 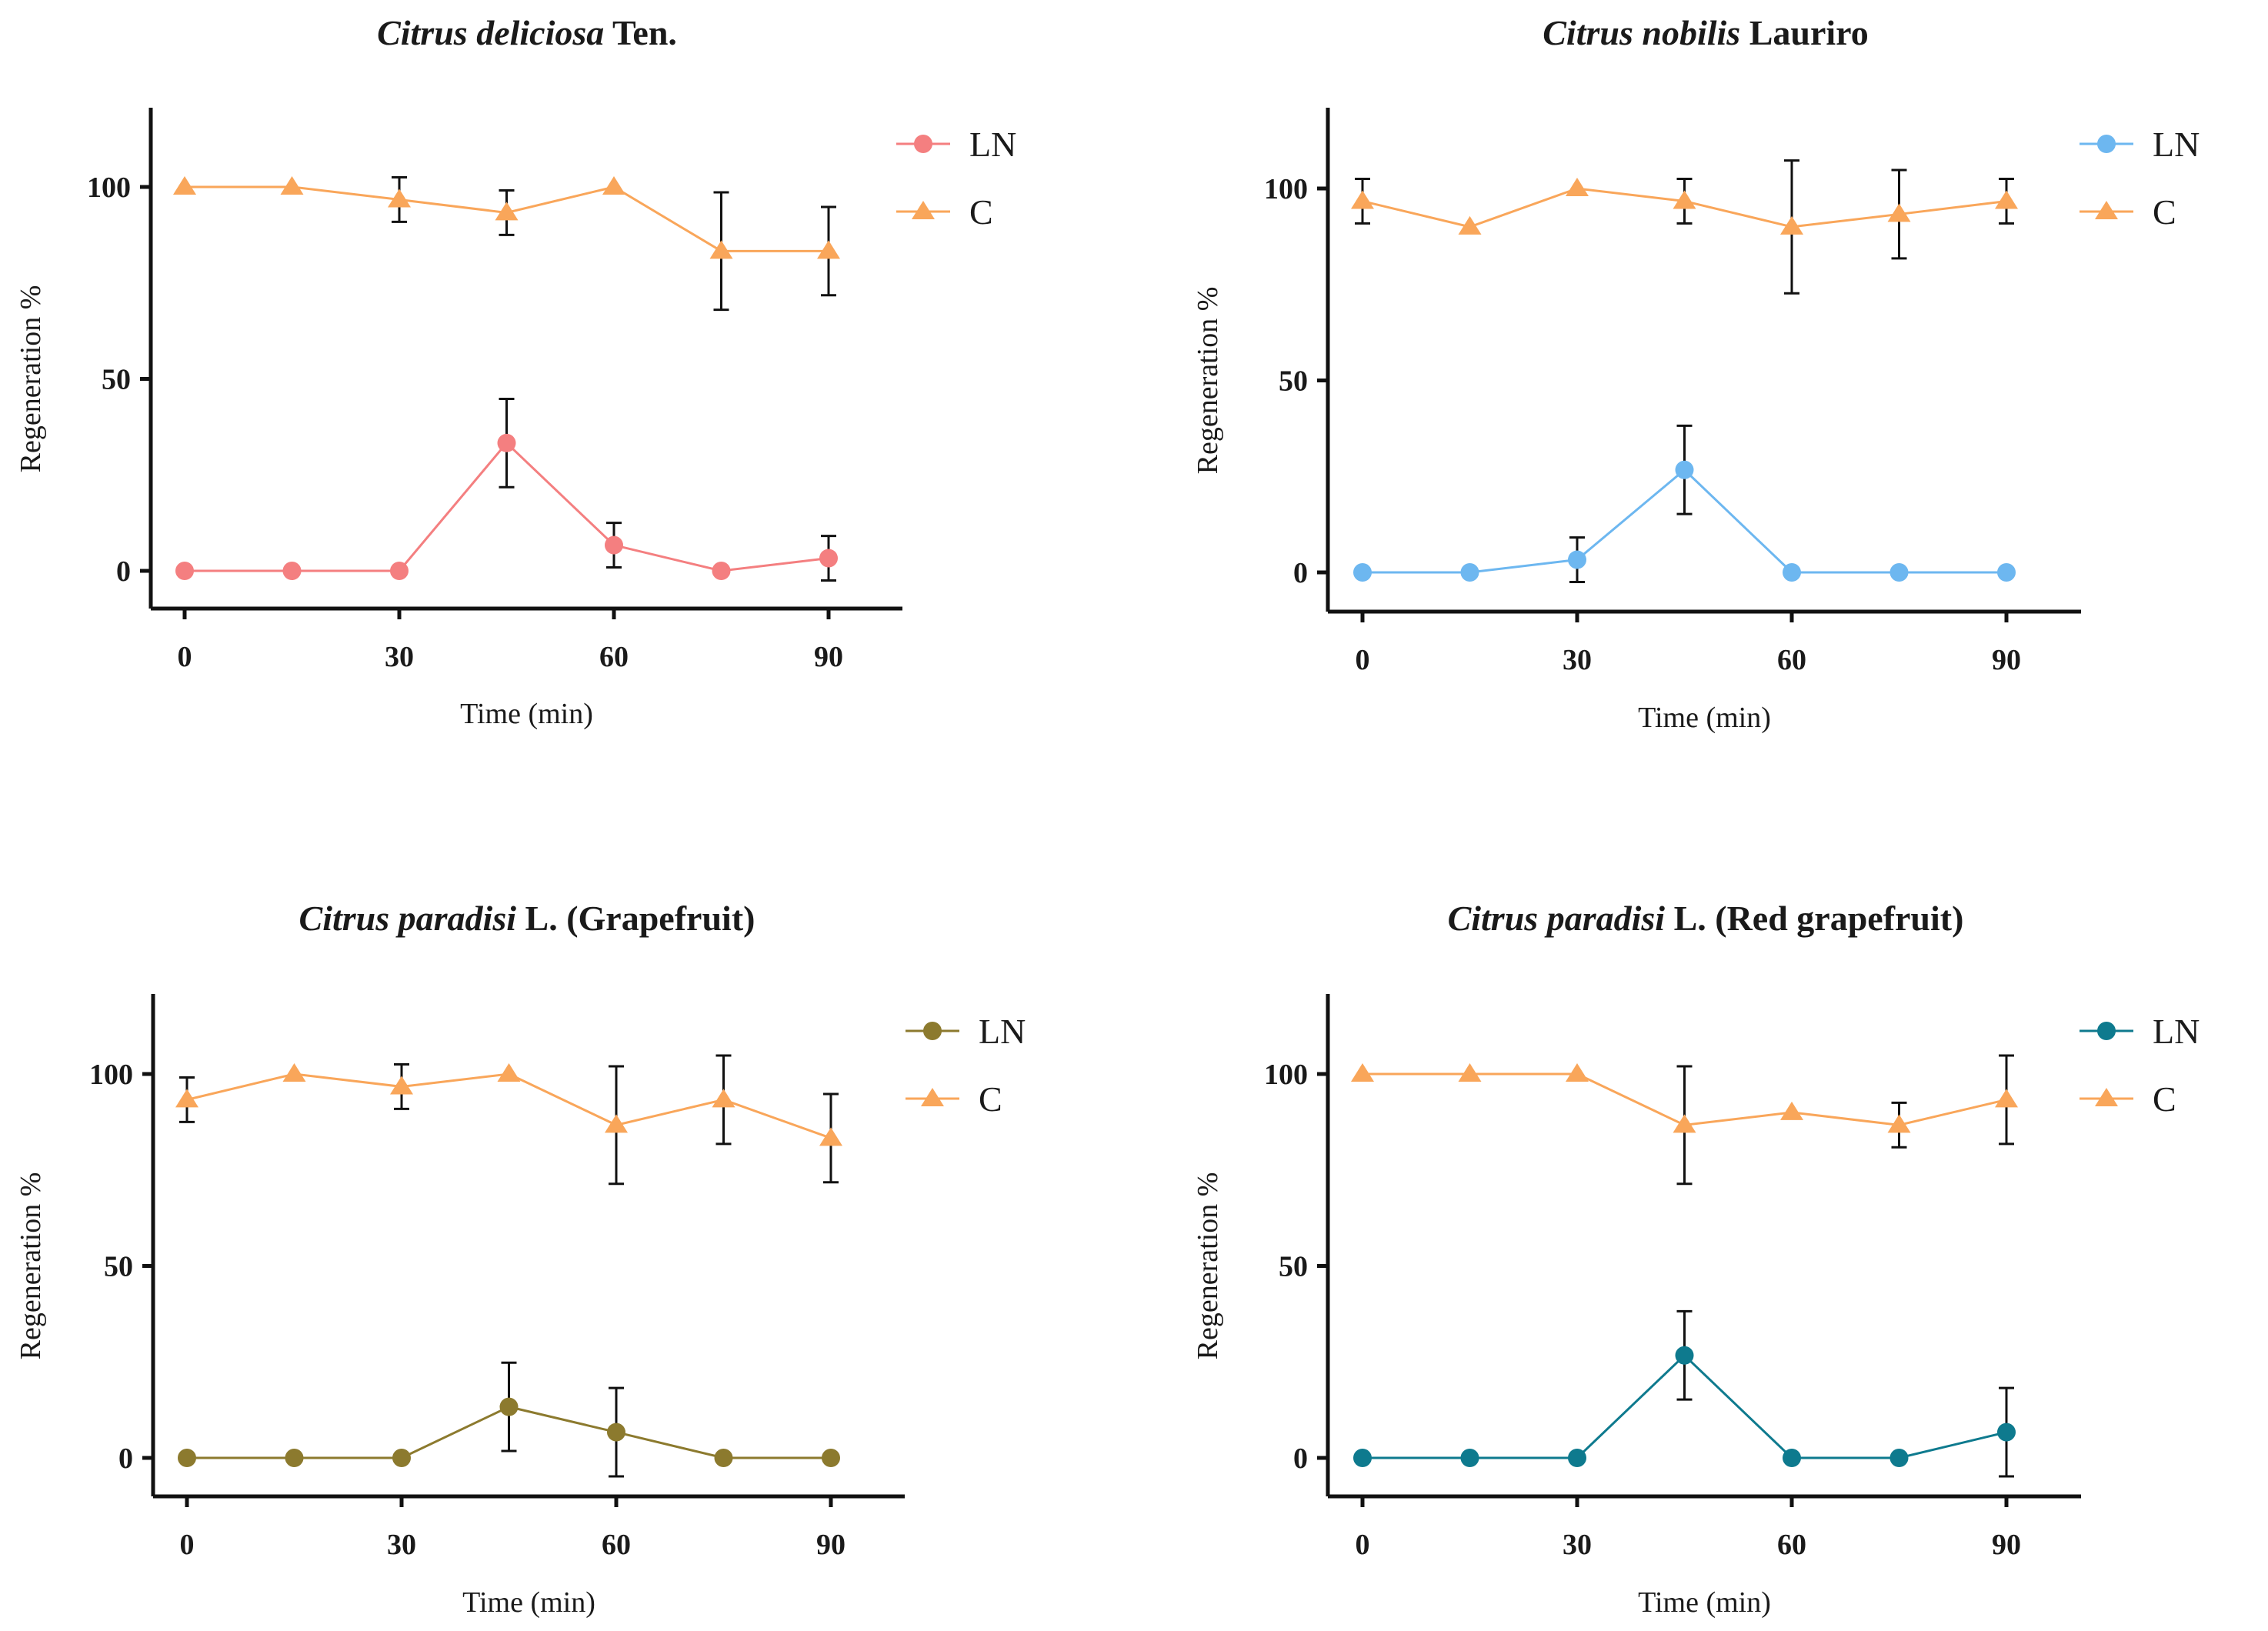 What do you see at coordinates (933, 1031) in the screenshot?
I see `legend-marker-circle` at bounding box center [933, 1031].